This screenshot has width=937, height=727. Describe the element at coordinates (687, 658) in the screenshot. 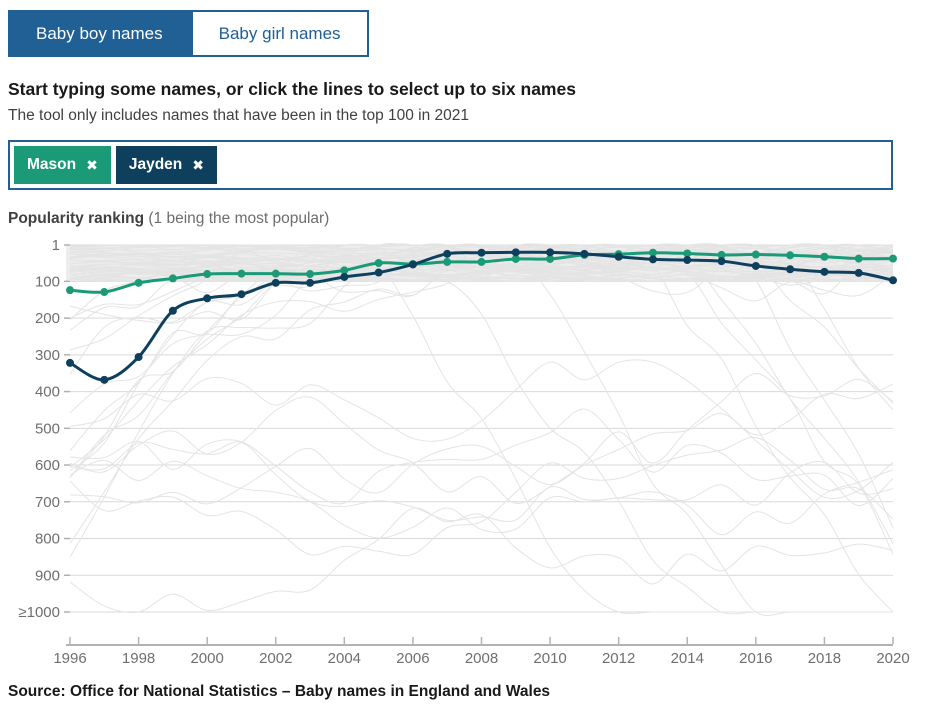

I see `x-tick-label: 2014` at that location.